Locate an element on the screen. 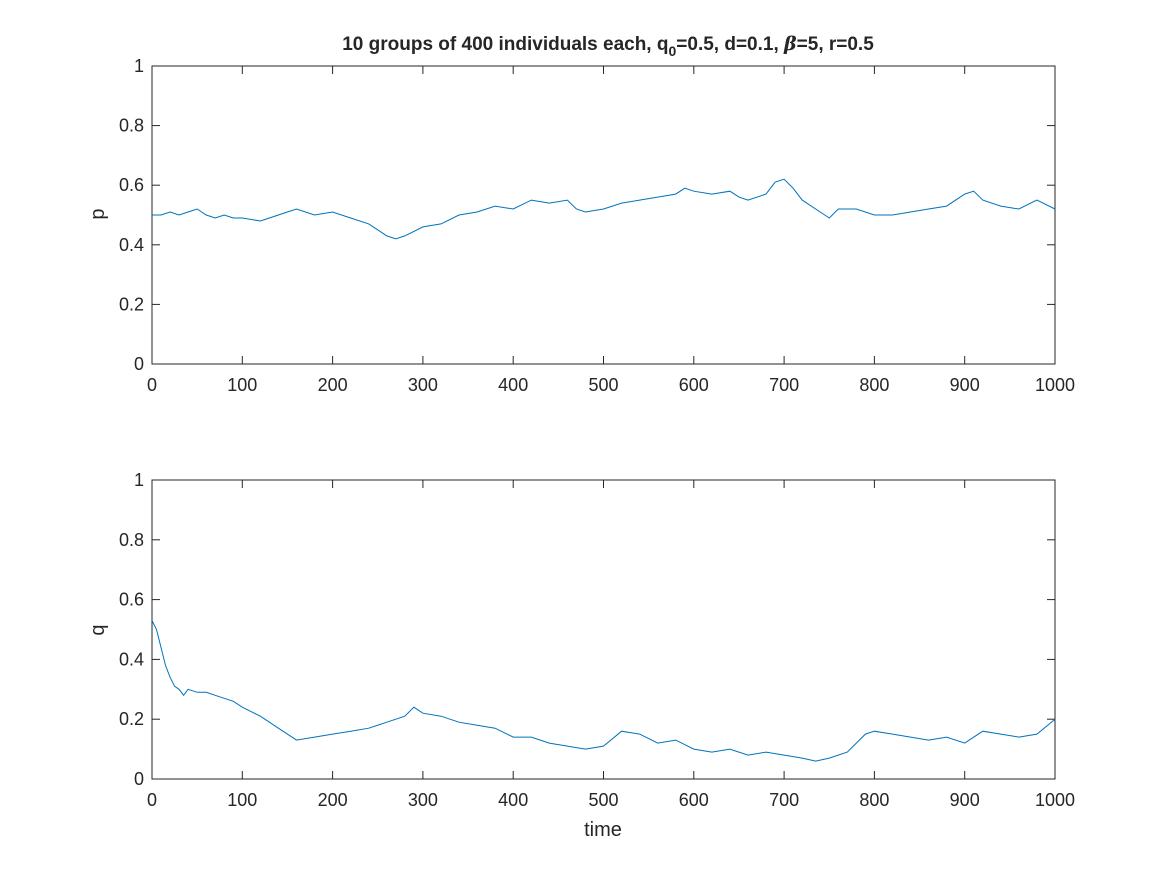 The height and width of the screenshot is (875, 1167). plot-q-ylabel: q is located at coordinates (98, 629).